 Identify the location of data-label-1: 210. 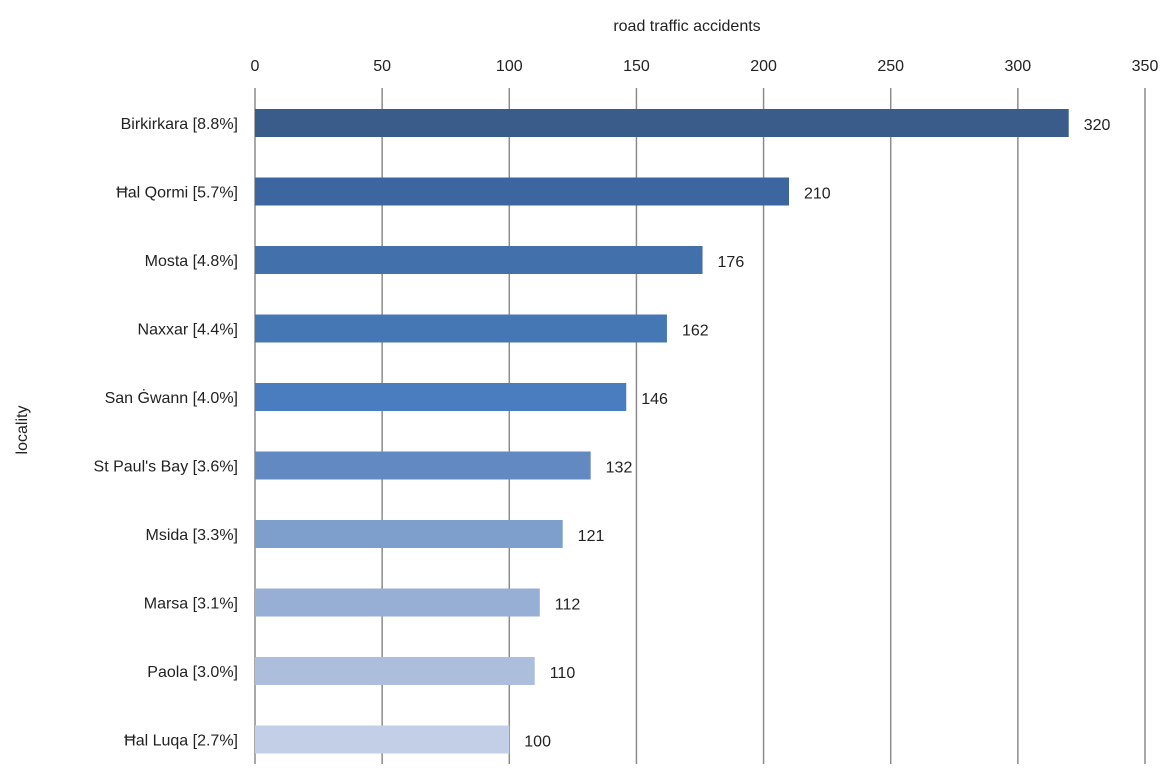
(817, 194).